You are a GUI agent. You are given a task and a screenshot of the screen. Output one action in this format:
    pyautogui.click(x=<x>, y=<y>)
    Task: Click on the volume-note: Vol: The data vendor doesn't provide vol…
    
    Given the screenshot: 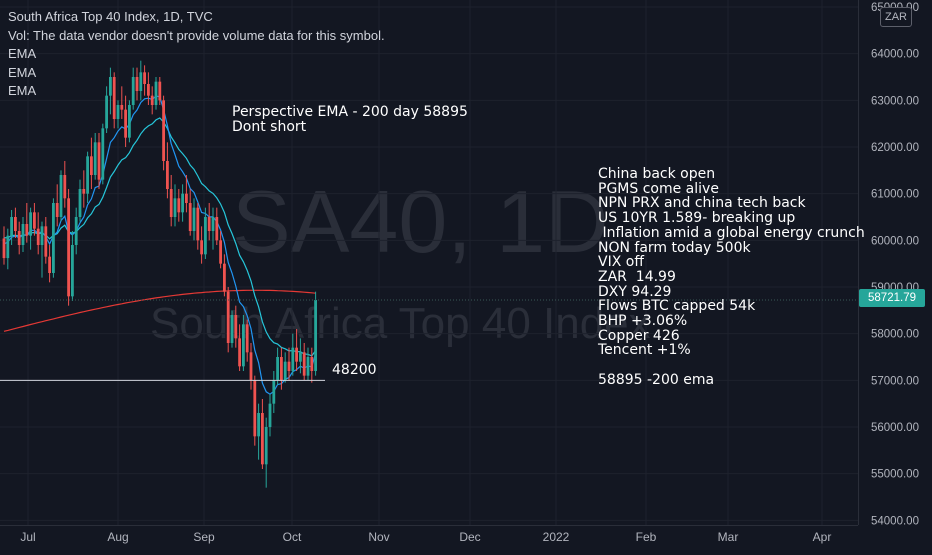 What is the action you would take?
    pyautogui.click(x=196, y=35)
    